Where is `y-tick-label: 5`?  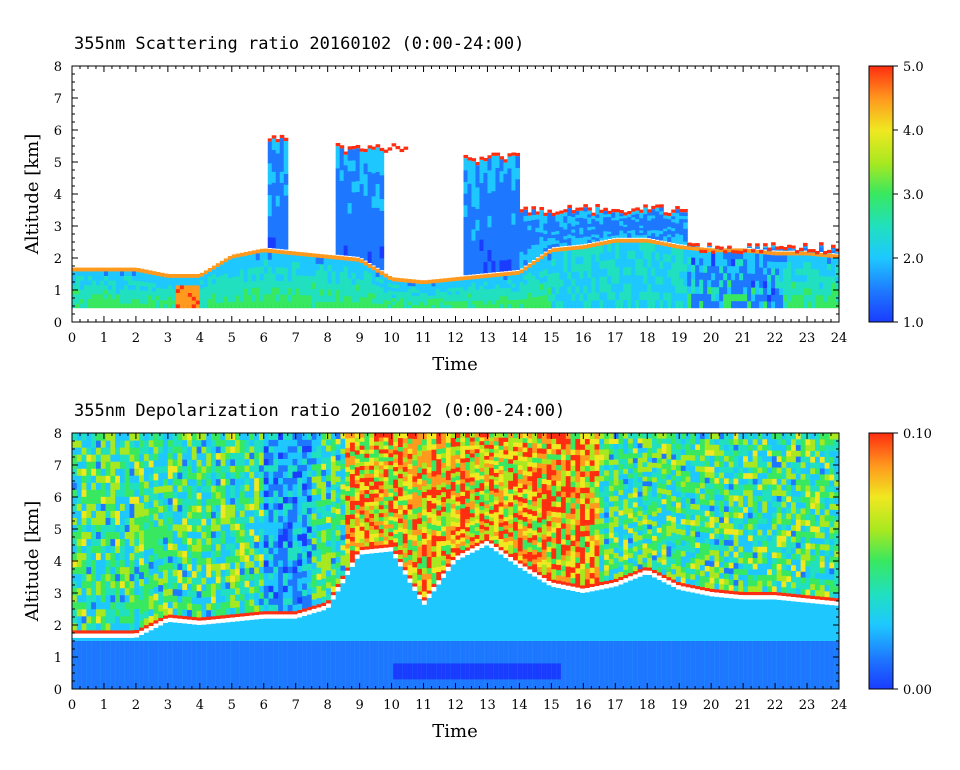
y-tick-label: 5 is located at coordinates (58, 163).